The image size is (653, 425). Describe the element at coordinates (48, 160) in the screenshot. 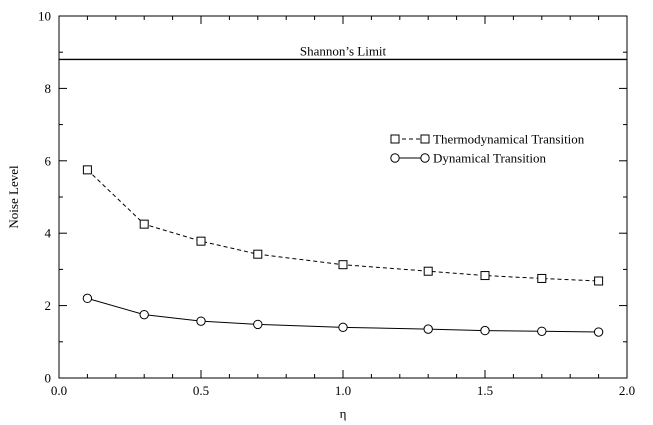

I see `y-tick-label: 6` at that location.